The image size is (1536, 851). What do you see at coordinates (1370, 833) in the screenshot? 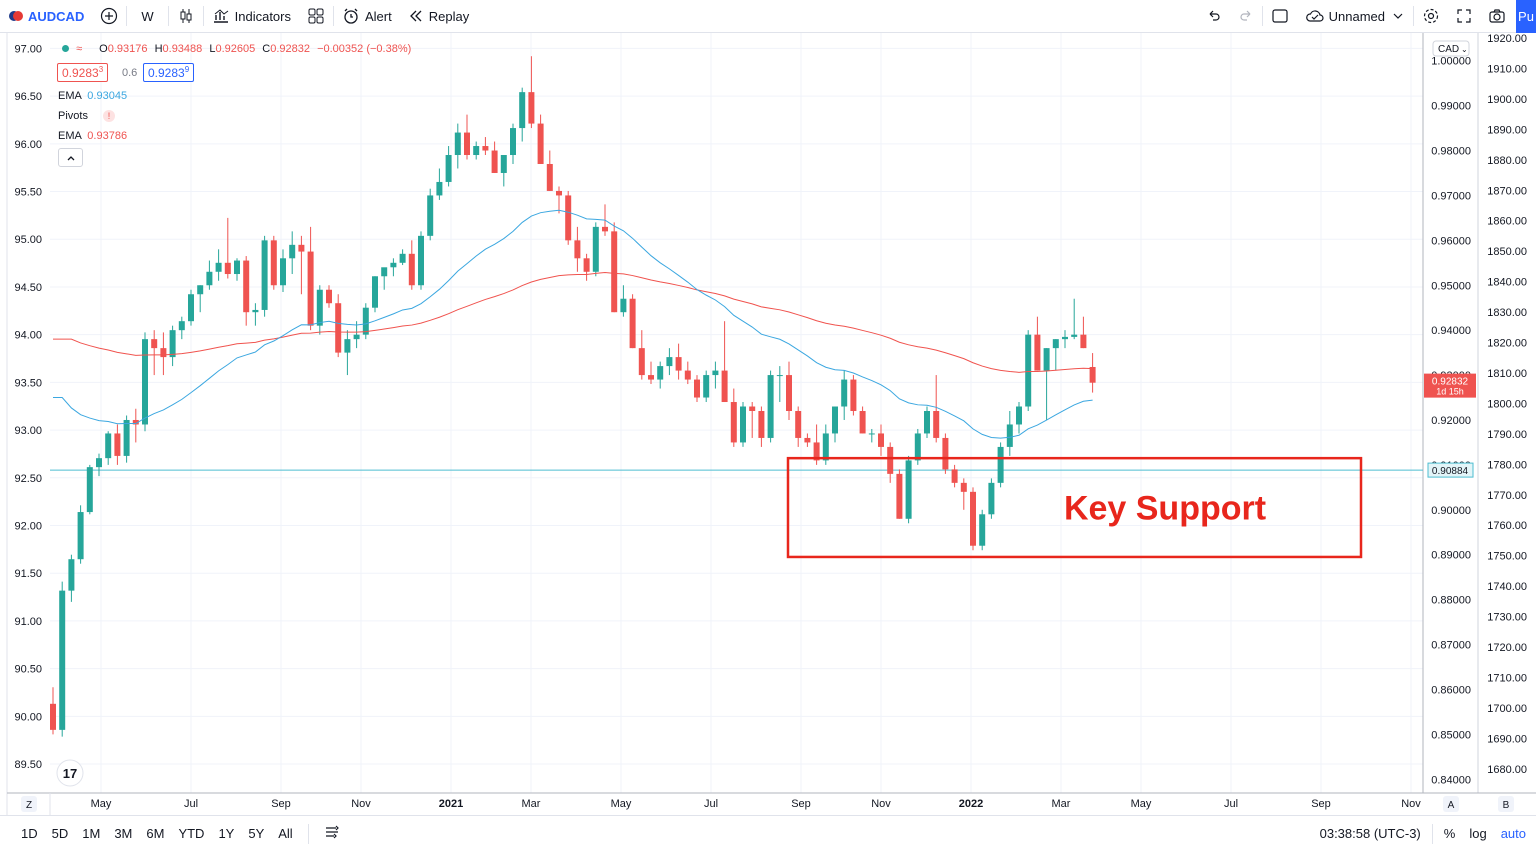
I see `clock: 03:38:58 (UTC-3)` at bounding box center [1370, 833].